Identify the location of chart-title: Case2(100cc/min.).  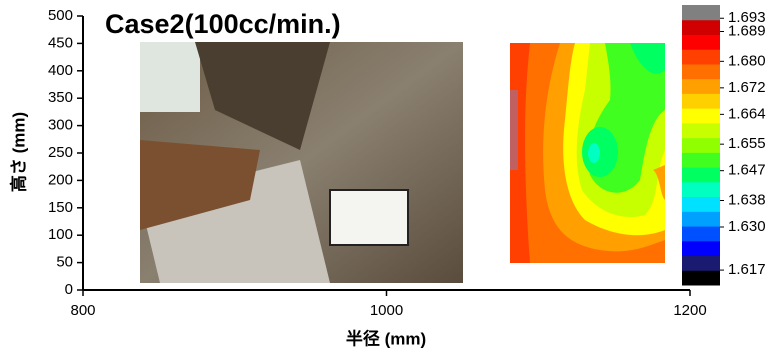
(223, 24).